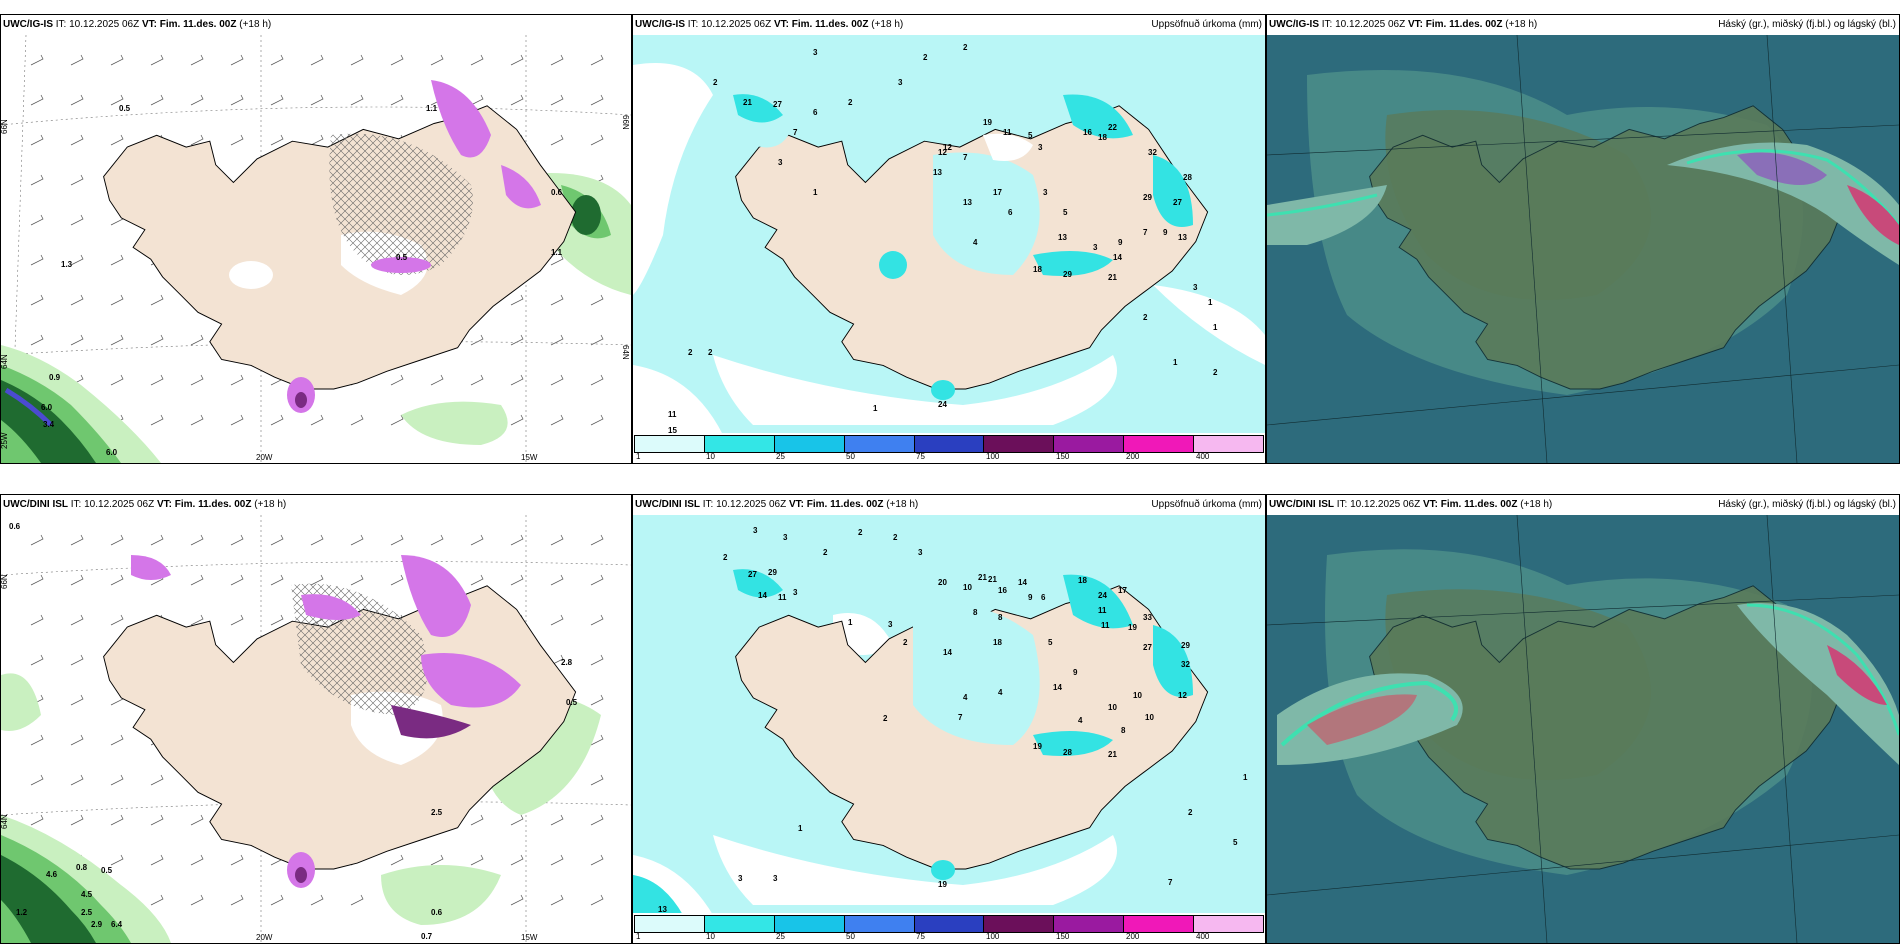 The height and width of the screenshot is (950, 1900). Describe the element at coordinates (1147, 617) in the screenshot. I see `precip-value: 33` at that location.